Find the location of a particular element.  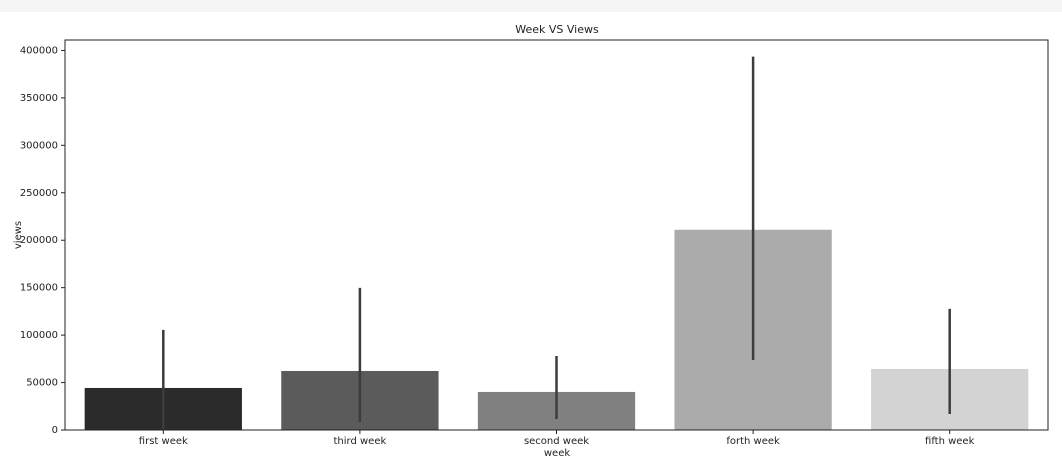

y-tick-label: 300000 is located at coordinates (39, 145).